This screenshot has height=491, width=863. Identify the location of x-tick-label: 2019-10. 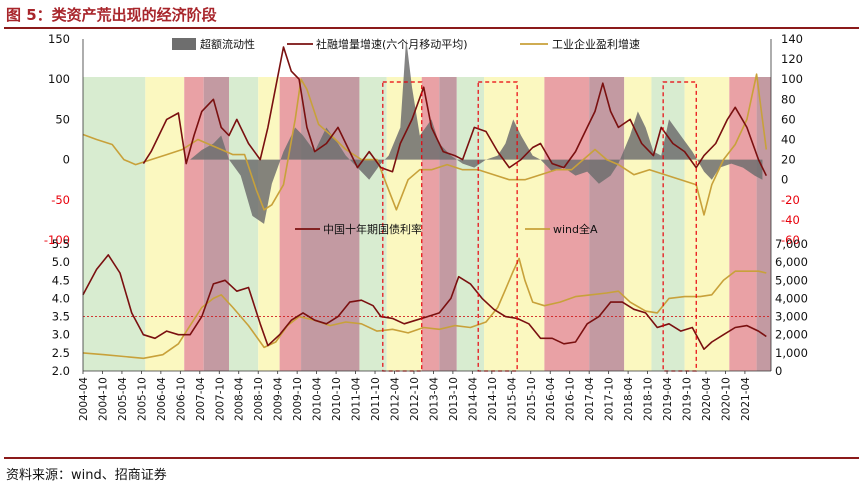
(688, 399).